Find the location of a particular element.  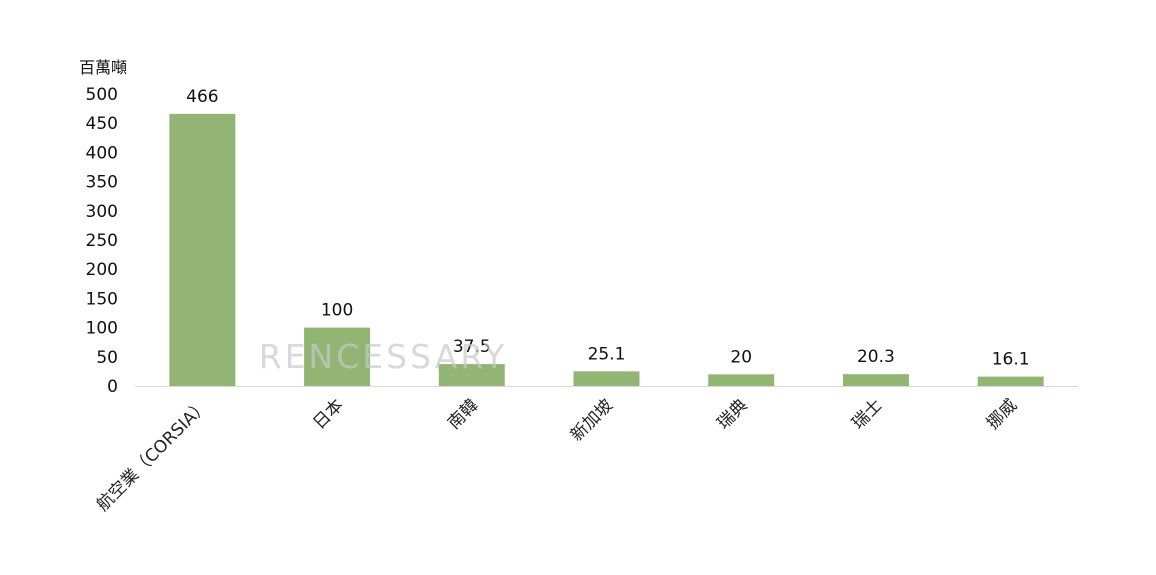

y-tick-label: 50 is located at coordinates (107, 358).